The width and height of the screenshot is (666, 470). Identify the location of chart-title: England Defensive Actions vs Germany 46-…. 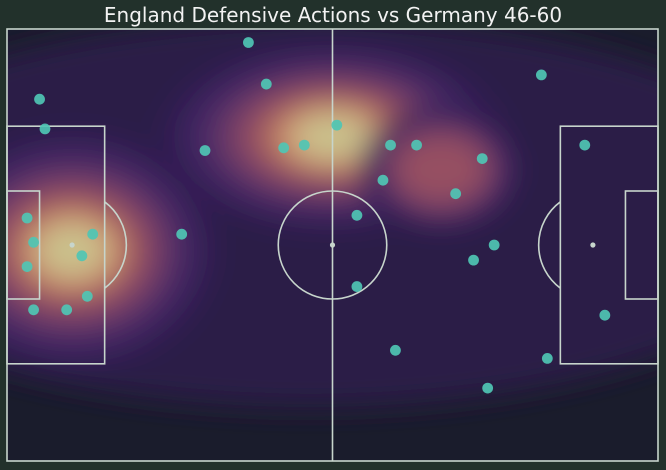
(333, 15).